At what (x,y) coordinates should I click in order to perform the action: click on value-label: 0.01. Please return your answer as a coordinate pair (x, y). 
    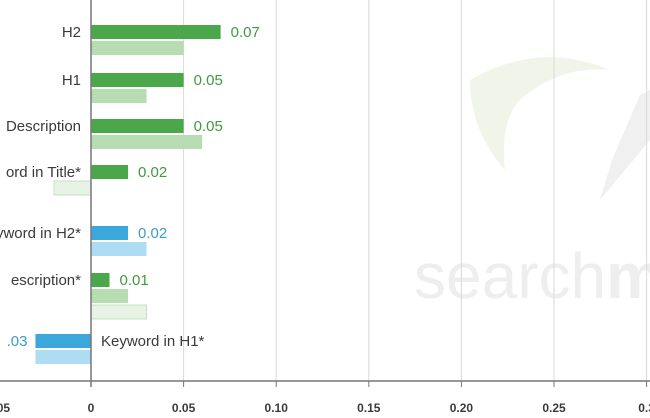
    Looking at the image, I should click on (134, 280).